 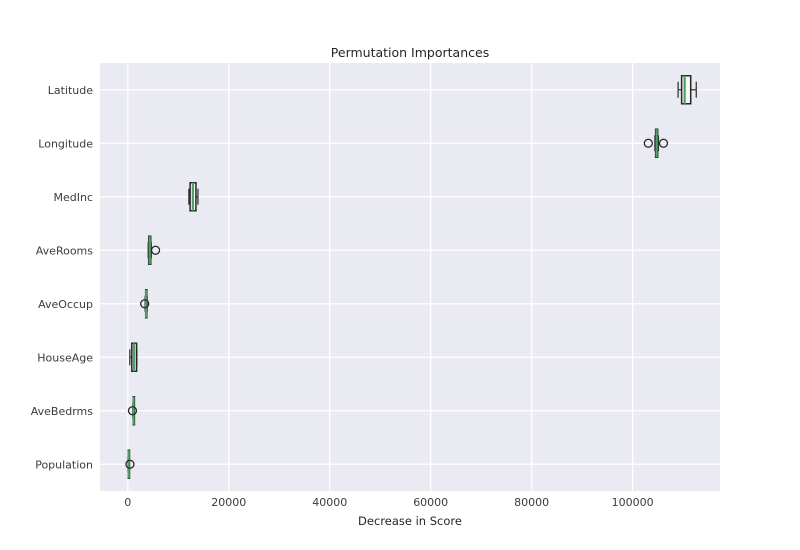 I want to click on x-tick-label: 60000, so click(x=430, y=502).